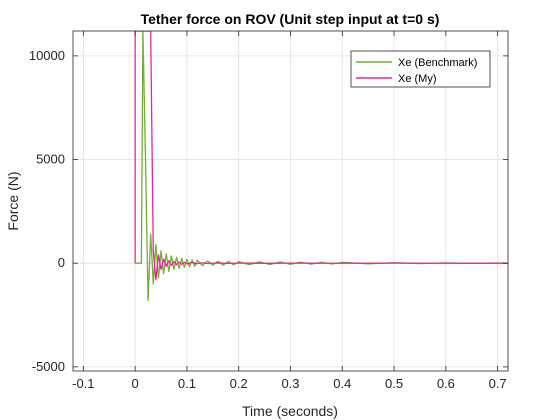  I want to click on x-tick-label: 0.2, so click(239, 383).